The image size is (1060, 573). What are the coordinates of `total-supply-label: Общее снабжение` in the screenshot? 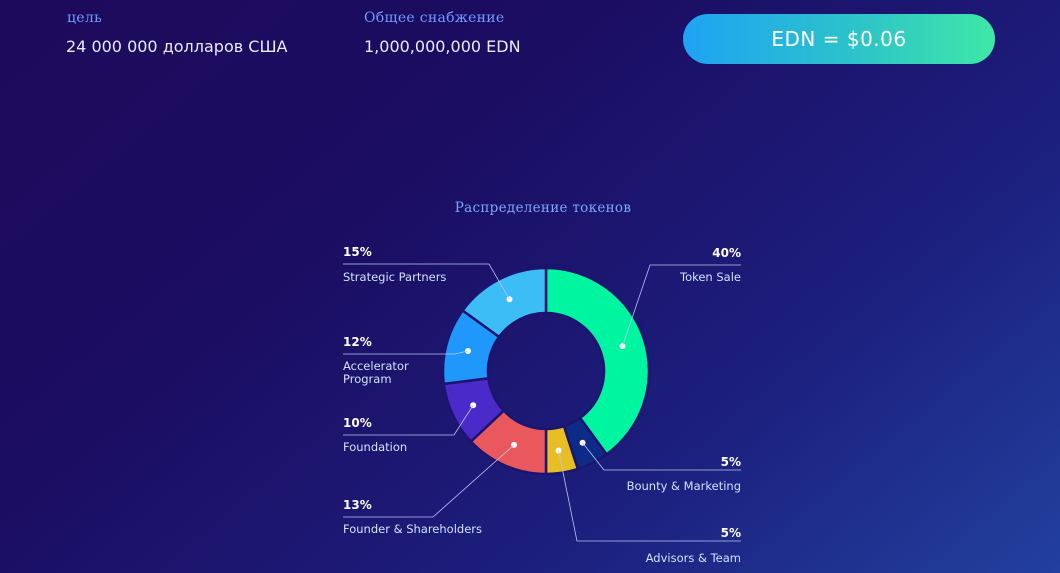 It's located at (434, 18).